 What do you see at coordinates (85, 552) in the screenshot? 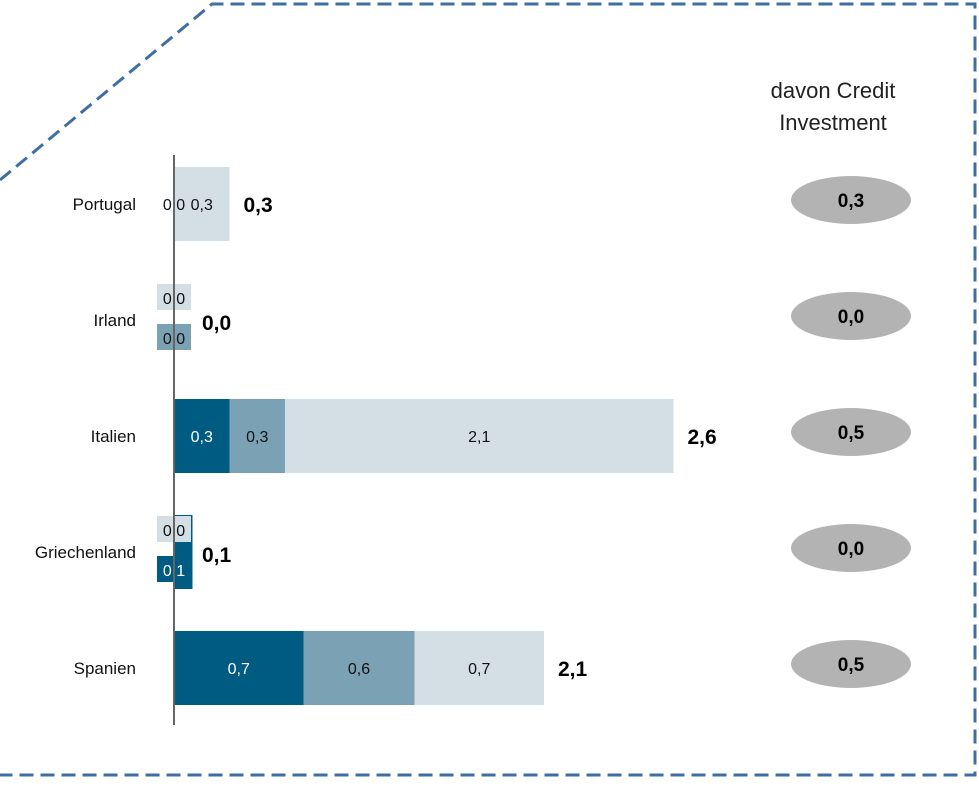
I see `category-label: Griechenland` at bounding box center [85, 552].